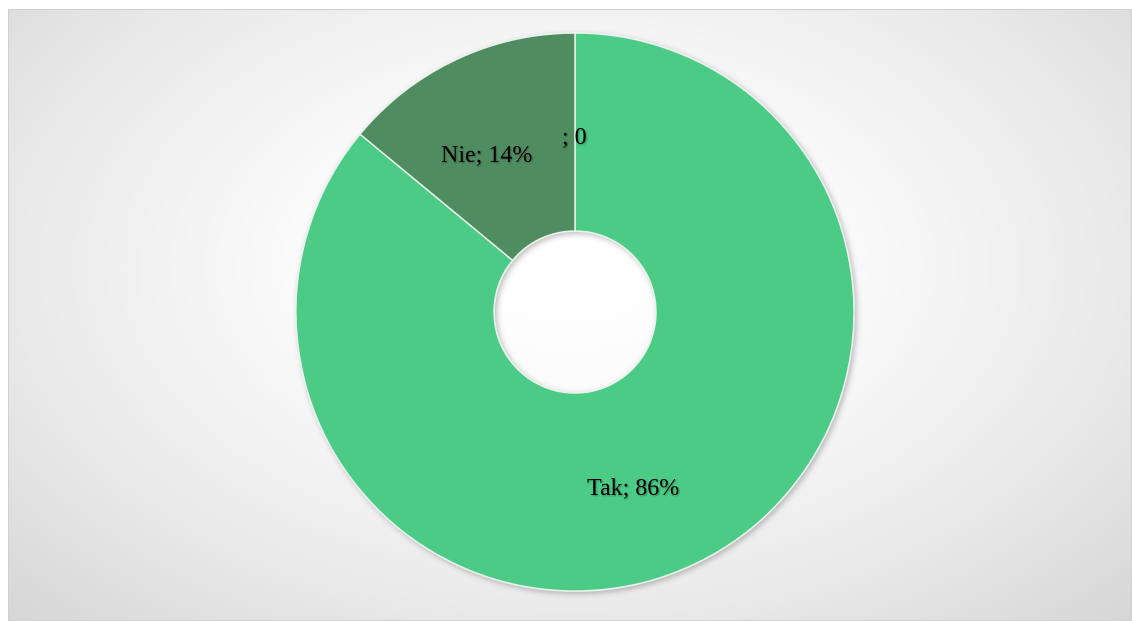 The height and width of the screenshot is (621, 1132). I want to click on data-label-zero: ; 0, so click(574, 137).